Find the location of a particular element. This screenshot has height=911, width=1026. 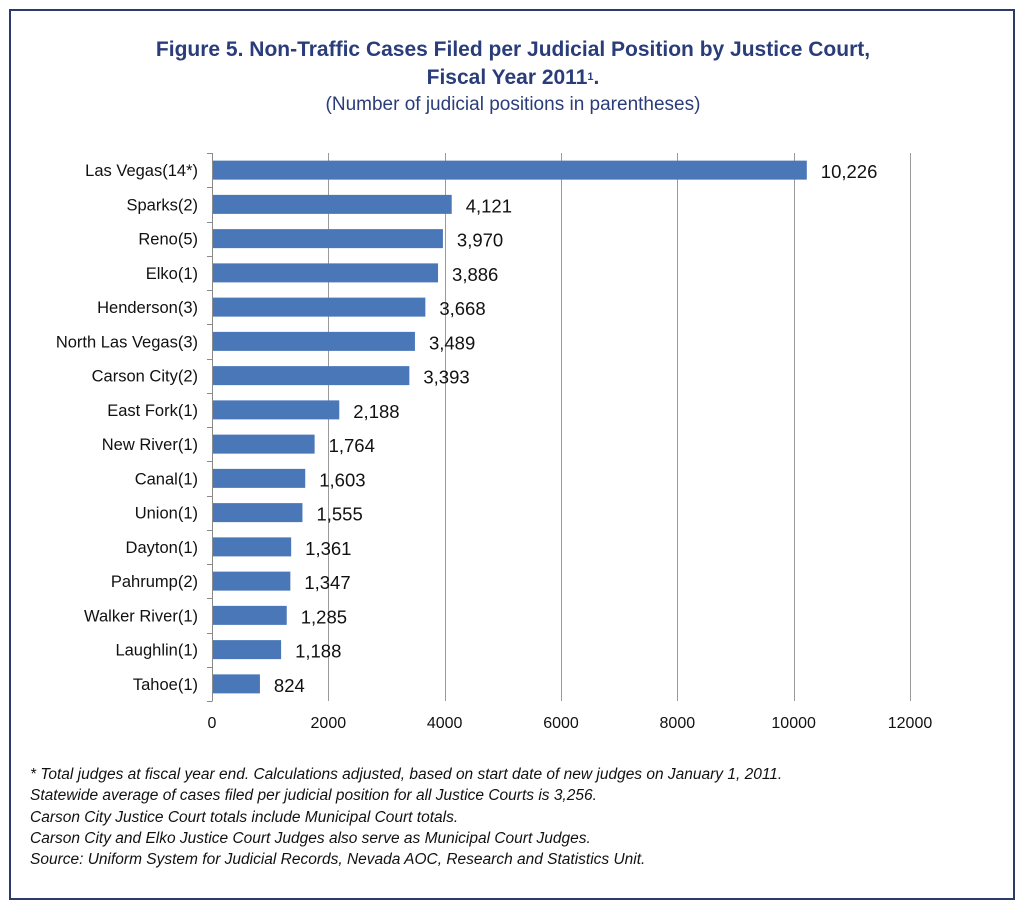

category-label: Laughlin(1) is located at coordinates (156, 651).